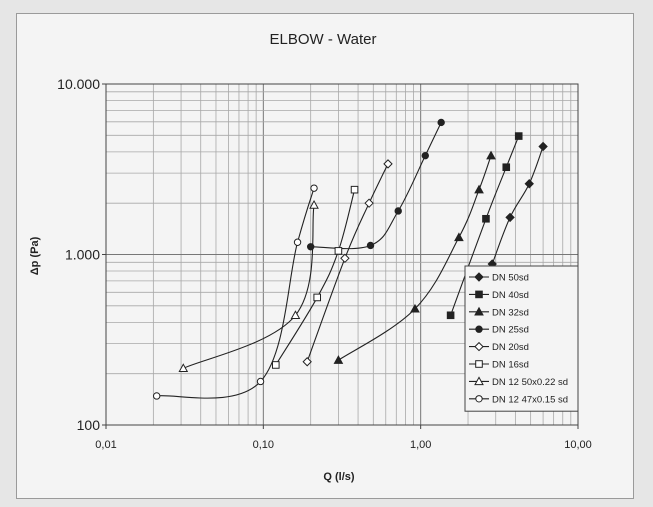 The height and width of the screenshot is (507, 653). Describe the element at coordinates (510, 312) in the screenshot. I see `legend-label: DN 32sd` at that location.